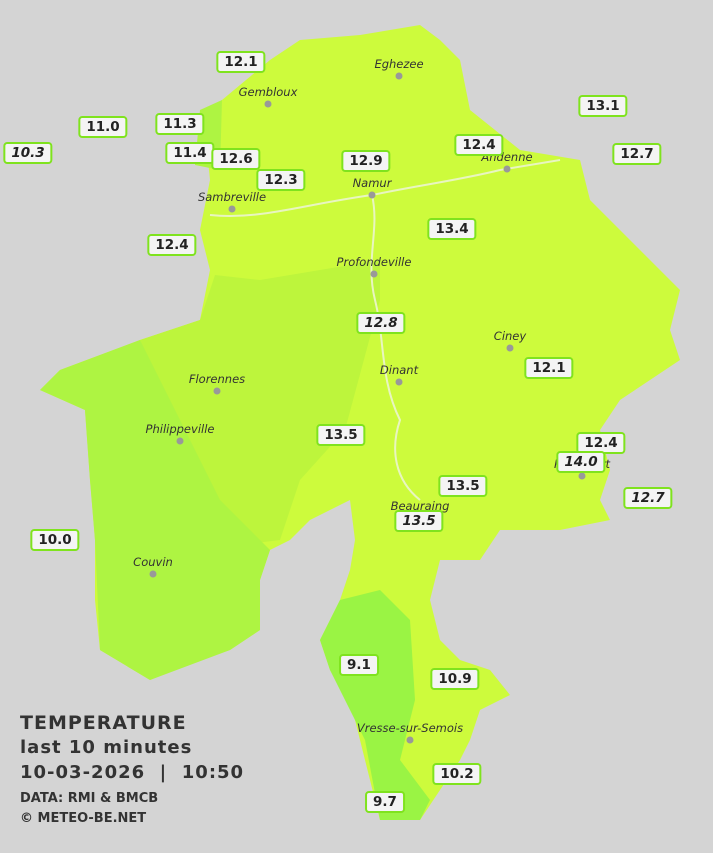 The width and height of the screenshot is (713, 853). What do you see at coordinates (103, 723) in the screenshot?
I see `legend-title: TEMPERATURE` at bounding box center [103, 723].